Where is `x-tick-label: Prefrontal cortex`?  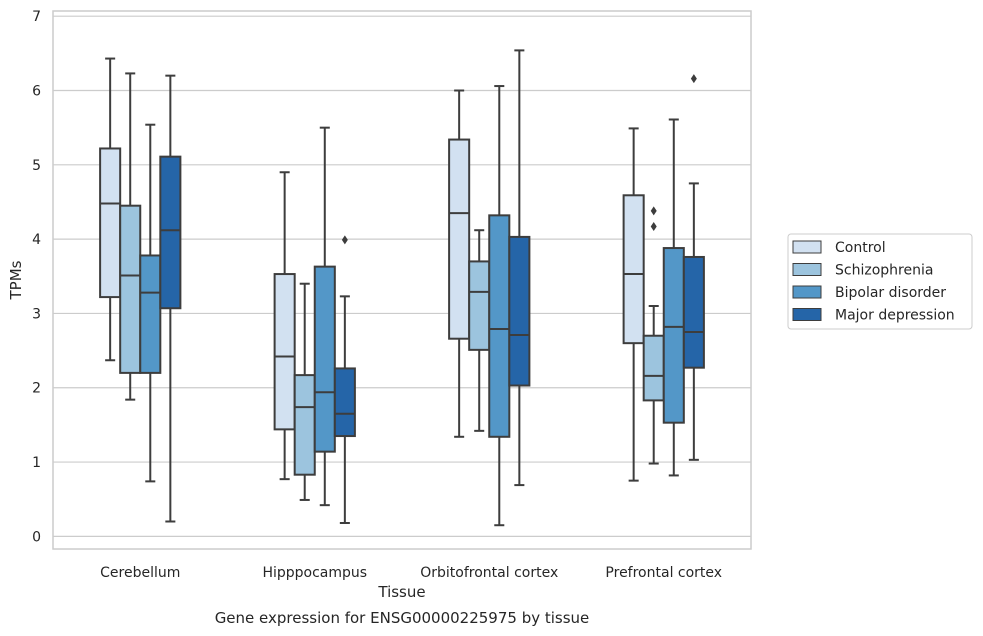
x-tick-label: Prefrontal cortex is located at coordinates (663, 573).